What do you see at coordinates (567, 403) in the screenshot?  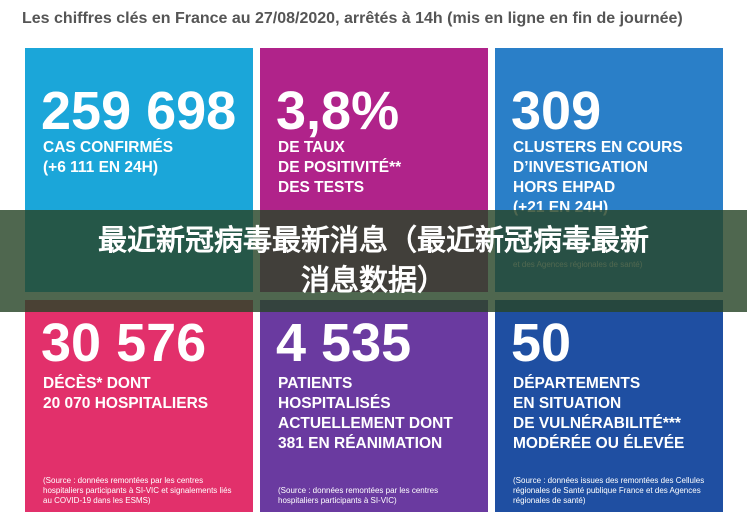 I see `tile-label: EN SITUATION` at bounding box center [567, 403].